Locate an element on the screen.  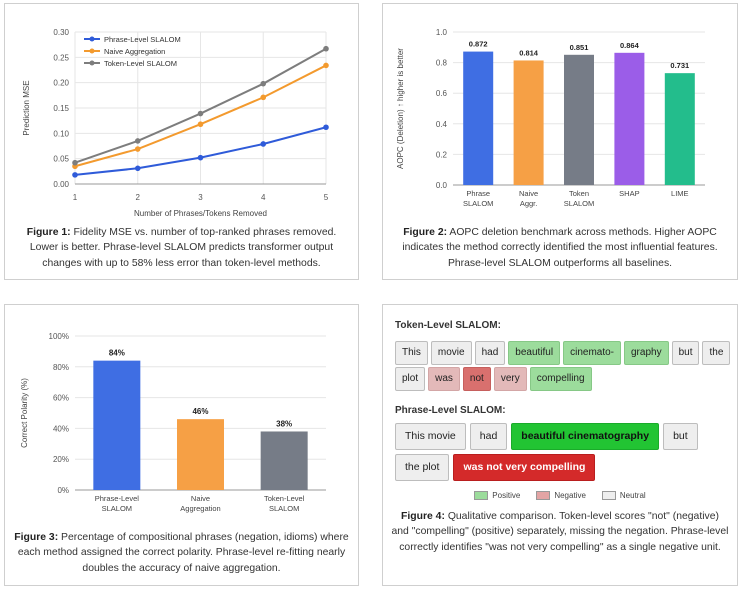
y-axis-label: Correct Polarity (%) is located at coordinates (24, 413).